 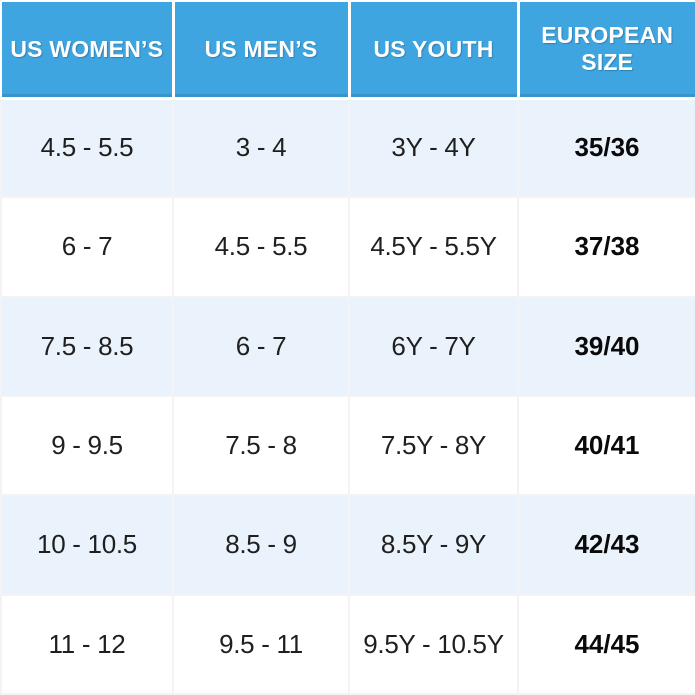 I want to click on table-row: 4.5 - 5.5 3 - 4 3Y - 4Y 35/36, so click(x=347, y=147).